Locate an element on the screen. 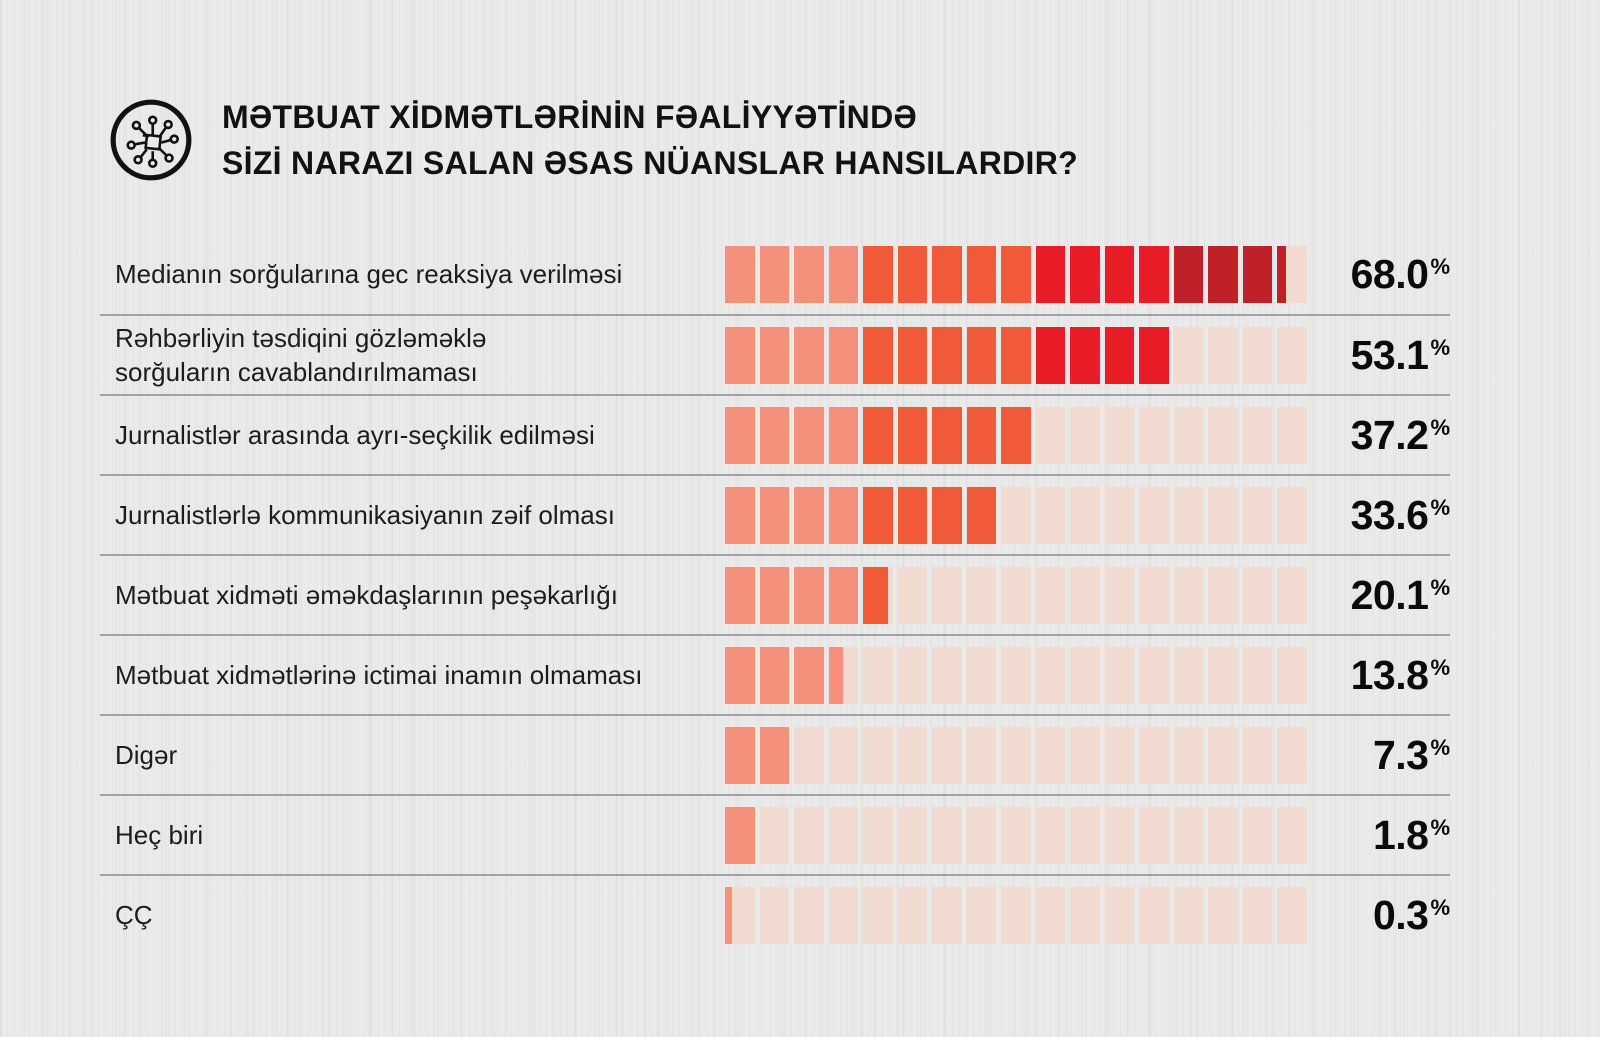 Image resolution: width=1600 pixels, height=1037 pixels. value-number: 13.8 is located at coordinates (1389, 674).